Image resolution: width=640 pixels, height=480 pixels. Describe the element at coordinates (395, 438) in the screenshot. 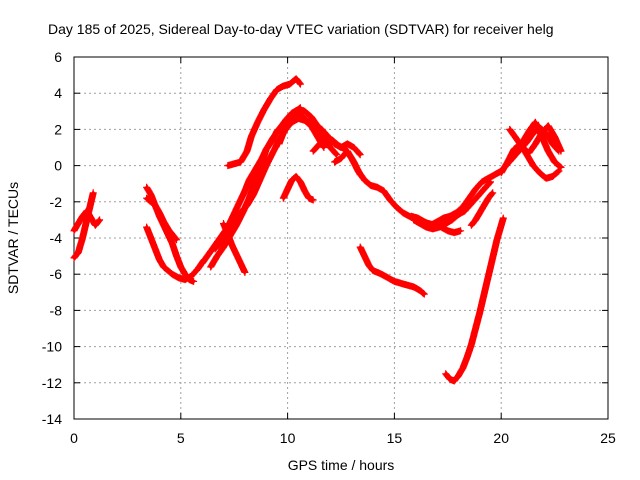

I see `x-tick-label: 15` at that location.